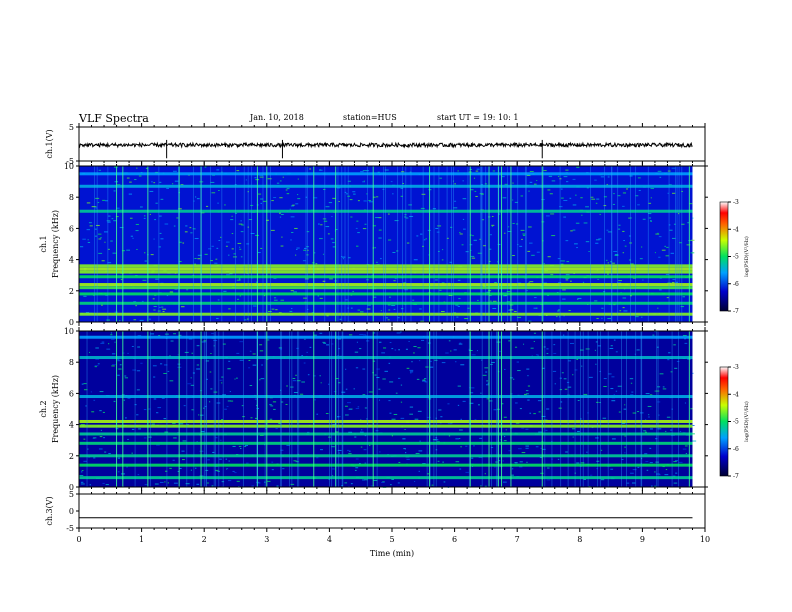 Image resolution: width=792 pixels, height=612 pixels. I want to click on colorbar-1-tick-label: -7, so click(736, 311).